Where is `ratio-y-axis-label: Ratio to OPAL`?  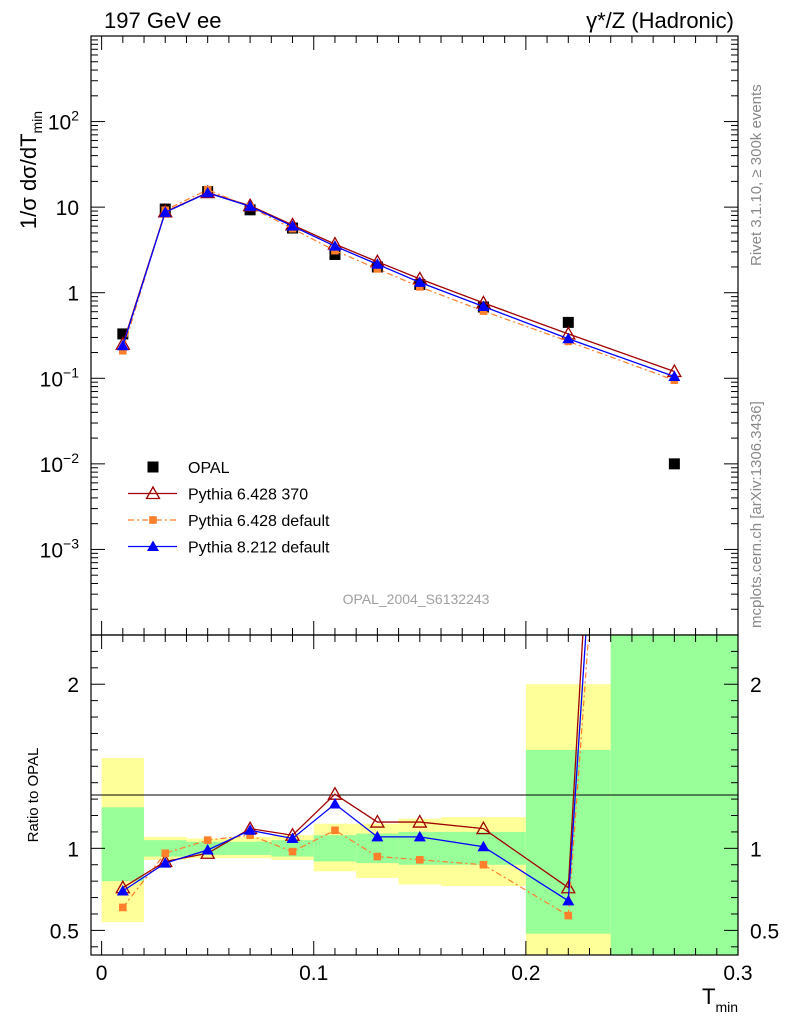 ratio-y-axis-label: Ratio to OPAL is located at coordinates (33, 795).